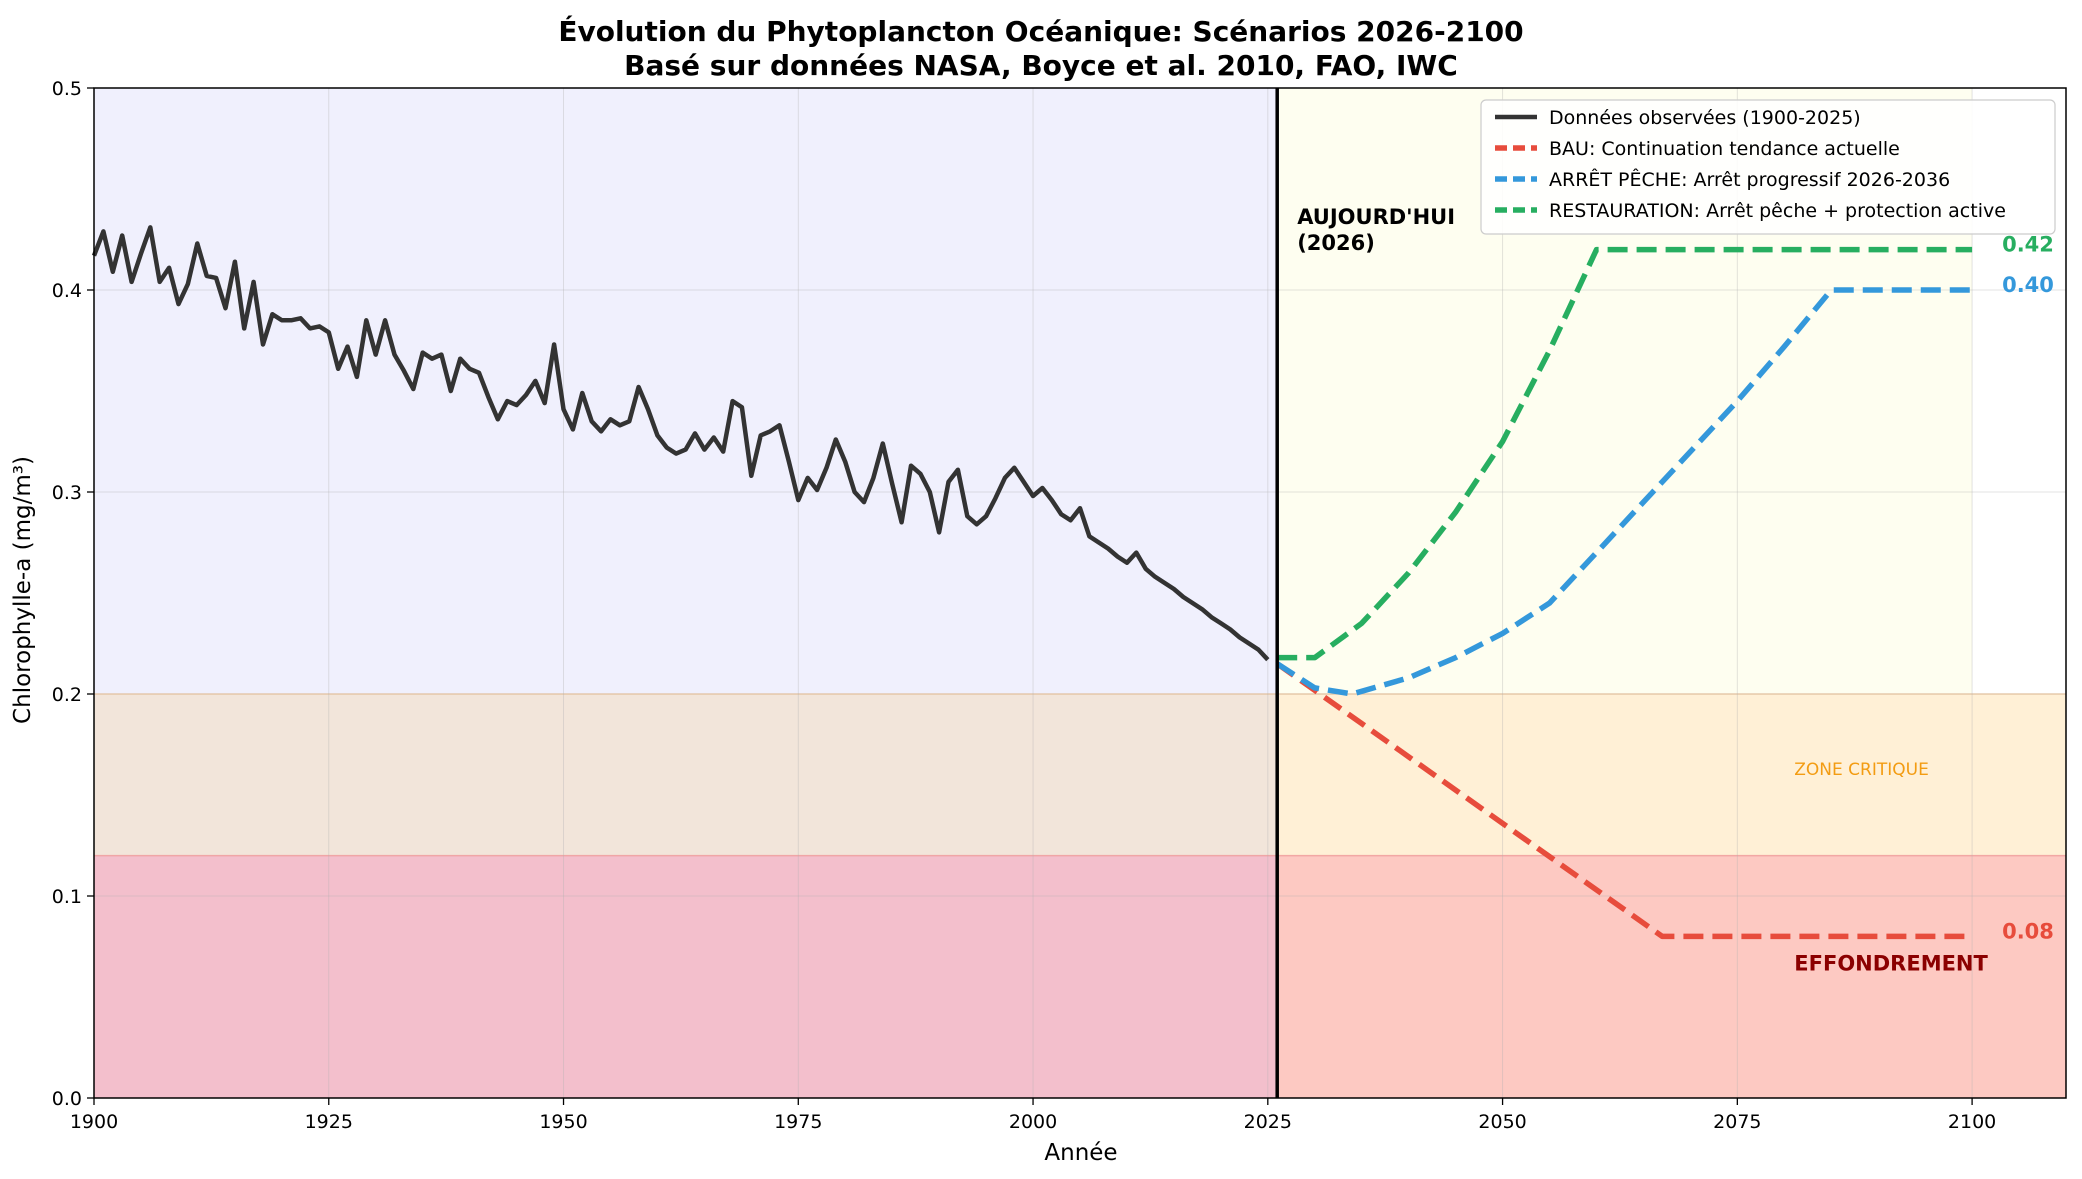 This screenshot has width=2082, height=1179. I want to click on legend-label-0: Données observées (1900-2025), so click(1705, 118).